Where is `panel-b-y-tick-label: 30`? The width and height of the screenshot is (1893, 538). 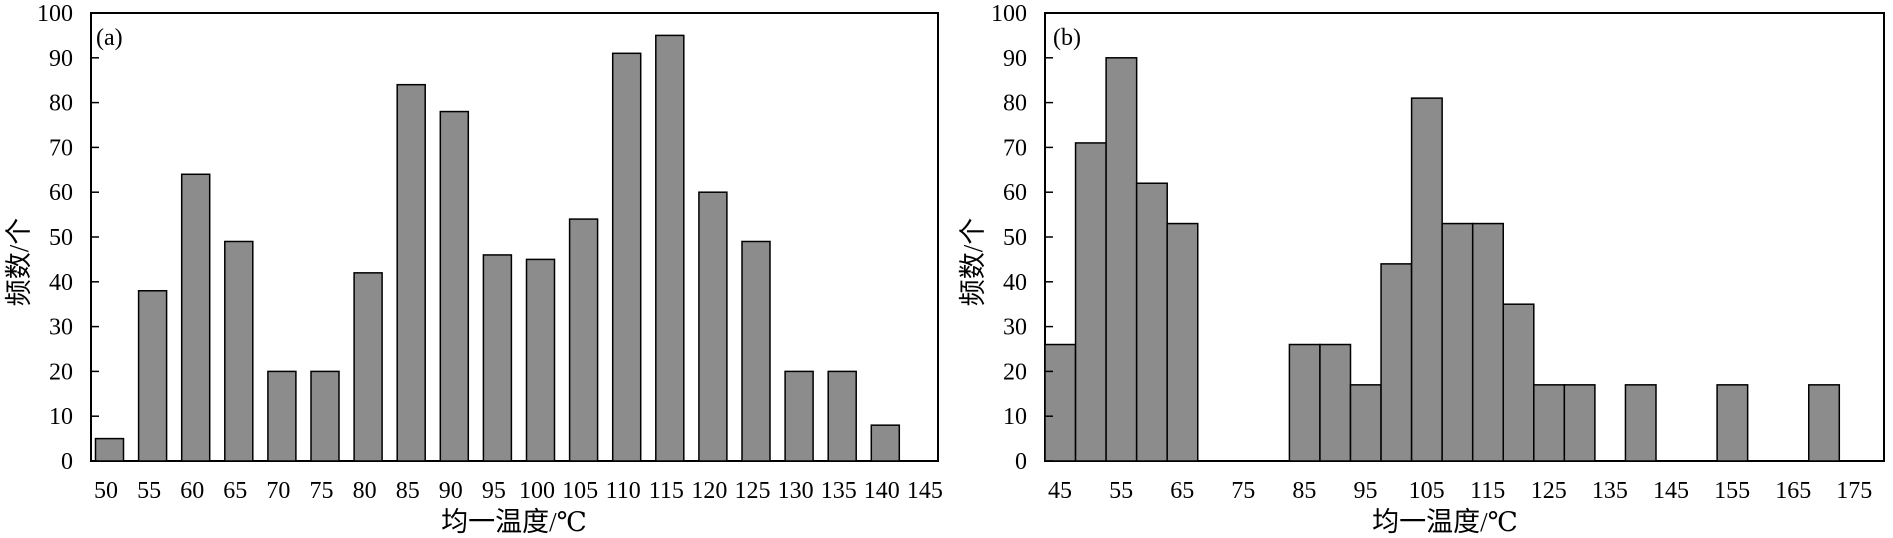
panel-b-y-tick-label: 30 is located at coordinates (1015, 328).